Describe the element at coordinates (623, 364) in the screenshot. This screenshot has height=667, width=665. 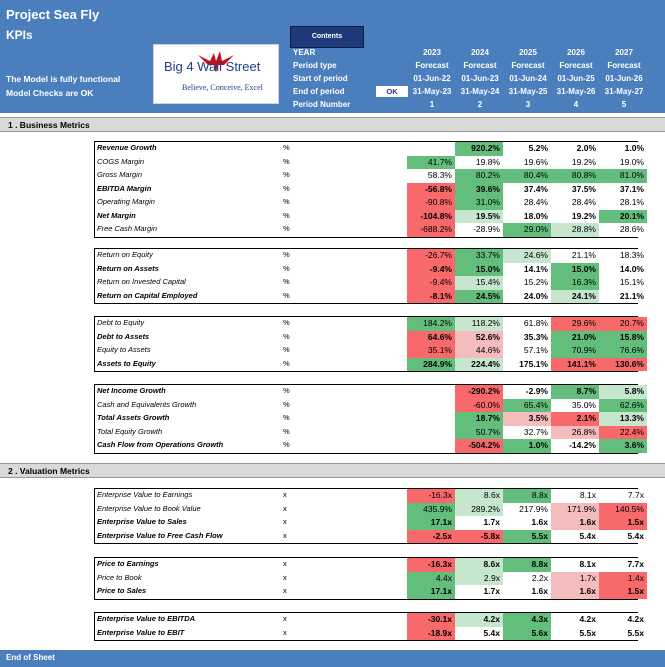
I see `metric-cell: 130.6%` at that location.